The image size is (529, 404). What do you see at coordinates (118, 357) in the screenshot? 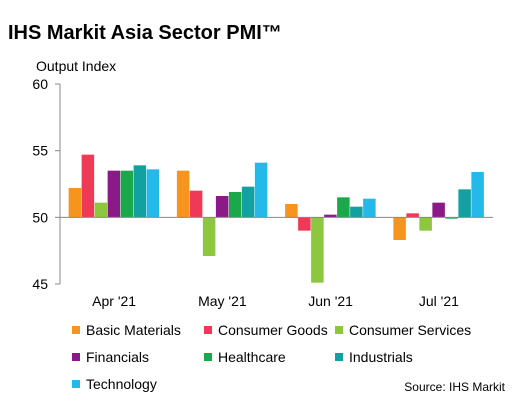
I see `legend-label: Financials` at bounding box center [118, 357].